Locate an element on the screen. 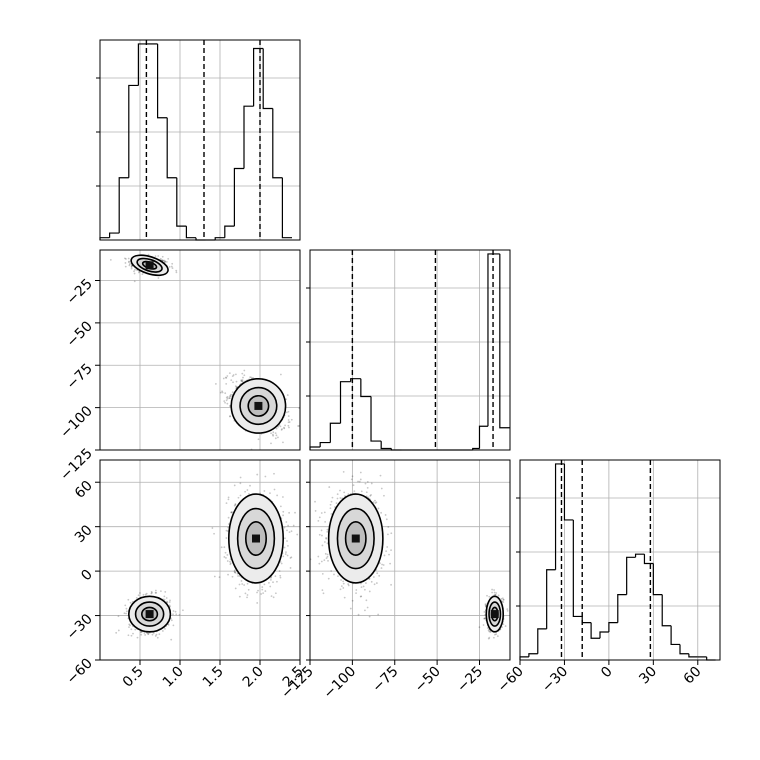  y-tick-label: −75 is located at coordinates (80, 377).